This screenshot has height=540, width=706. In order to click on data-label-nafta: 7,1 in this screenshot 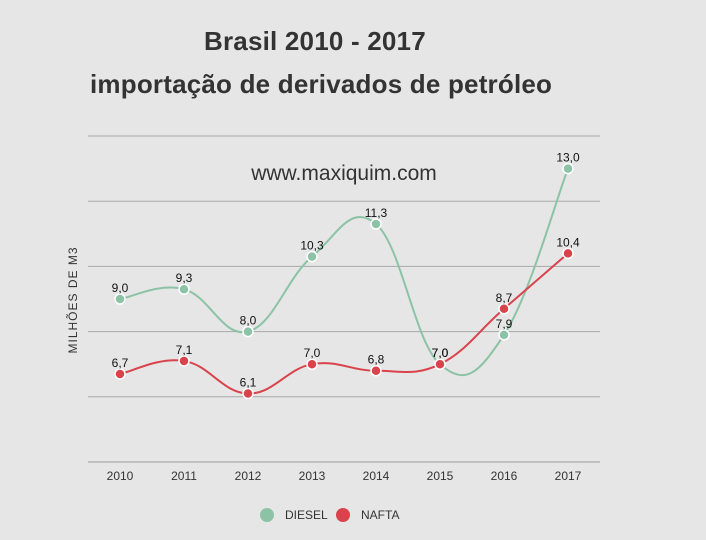, I will do `click(184, 350)`.